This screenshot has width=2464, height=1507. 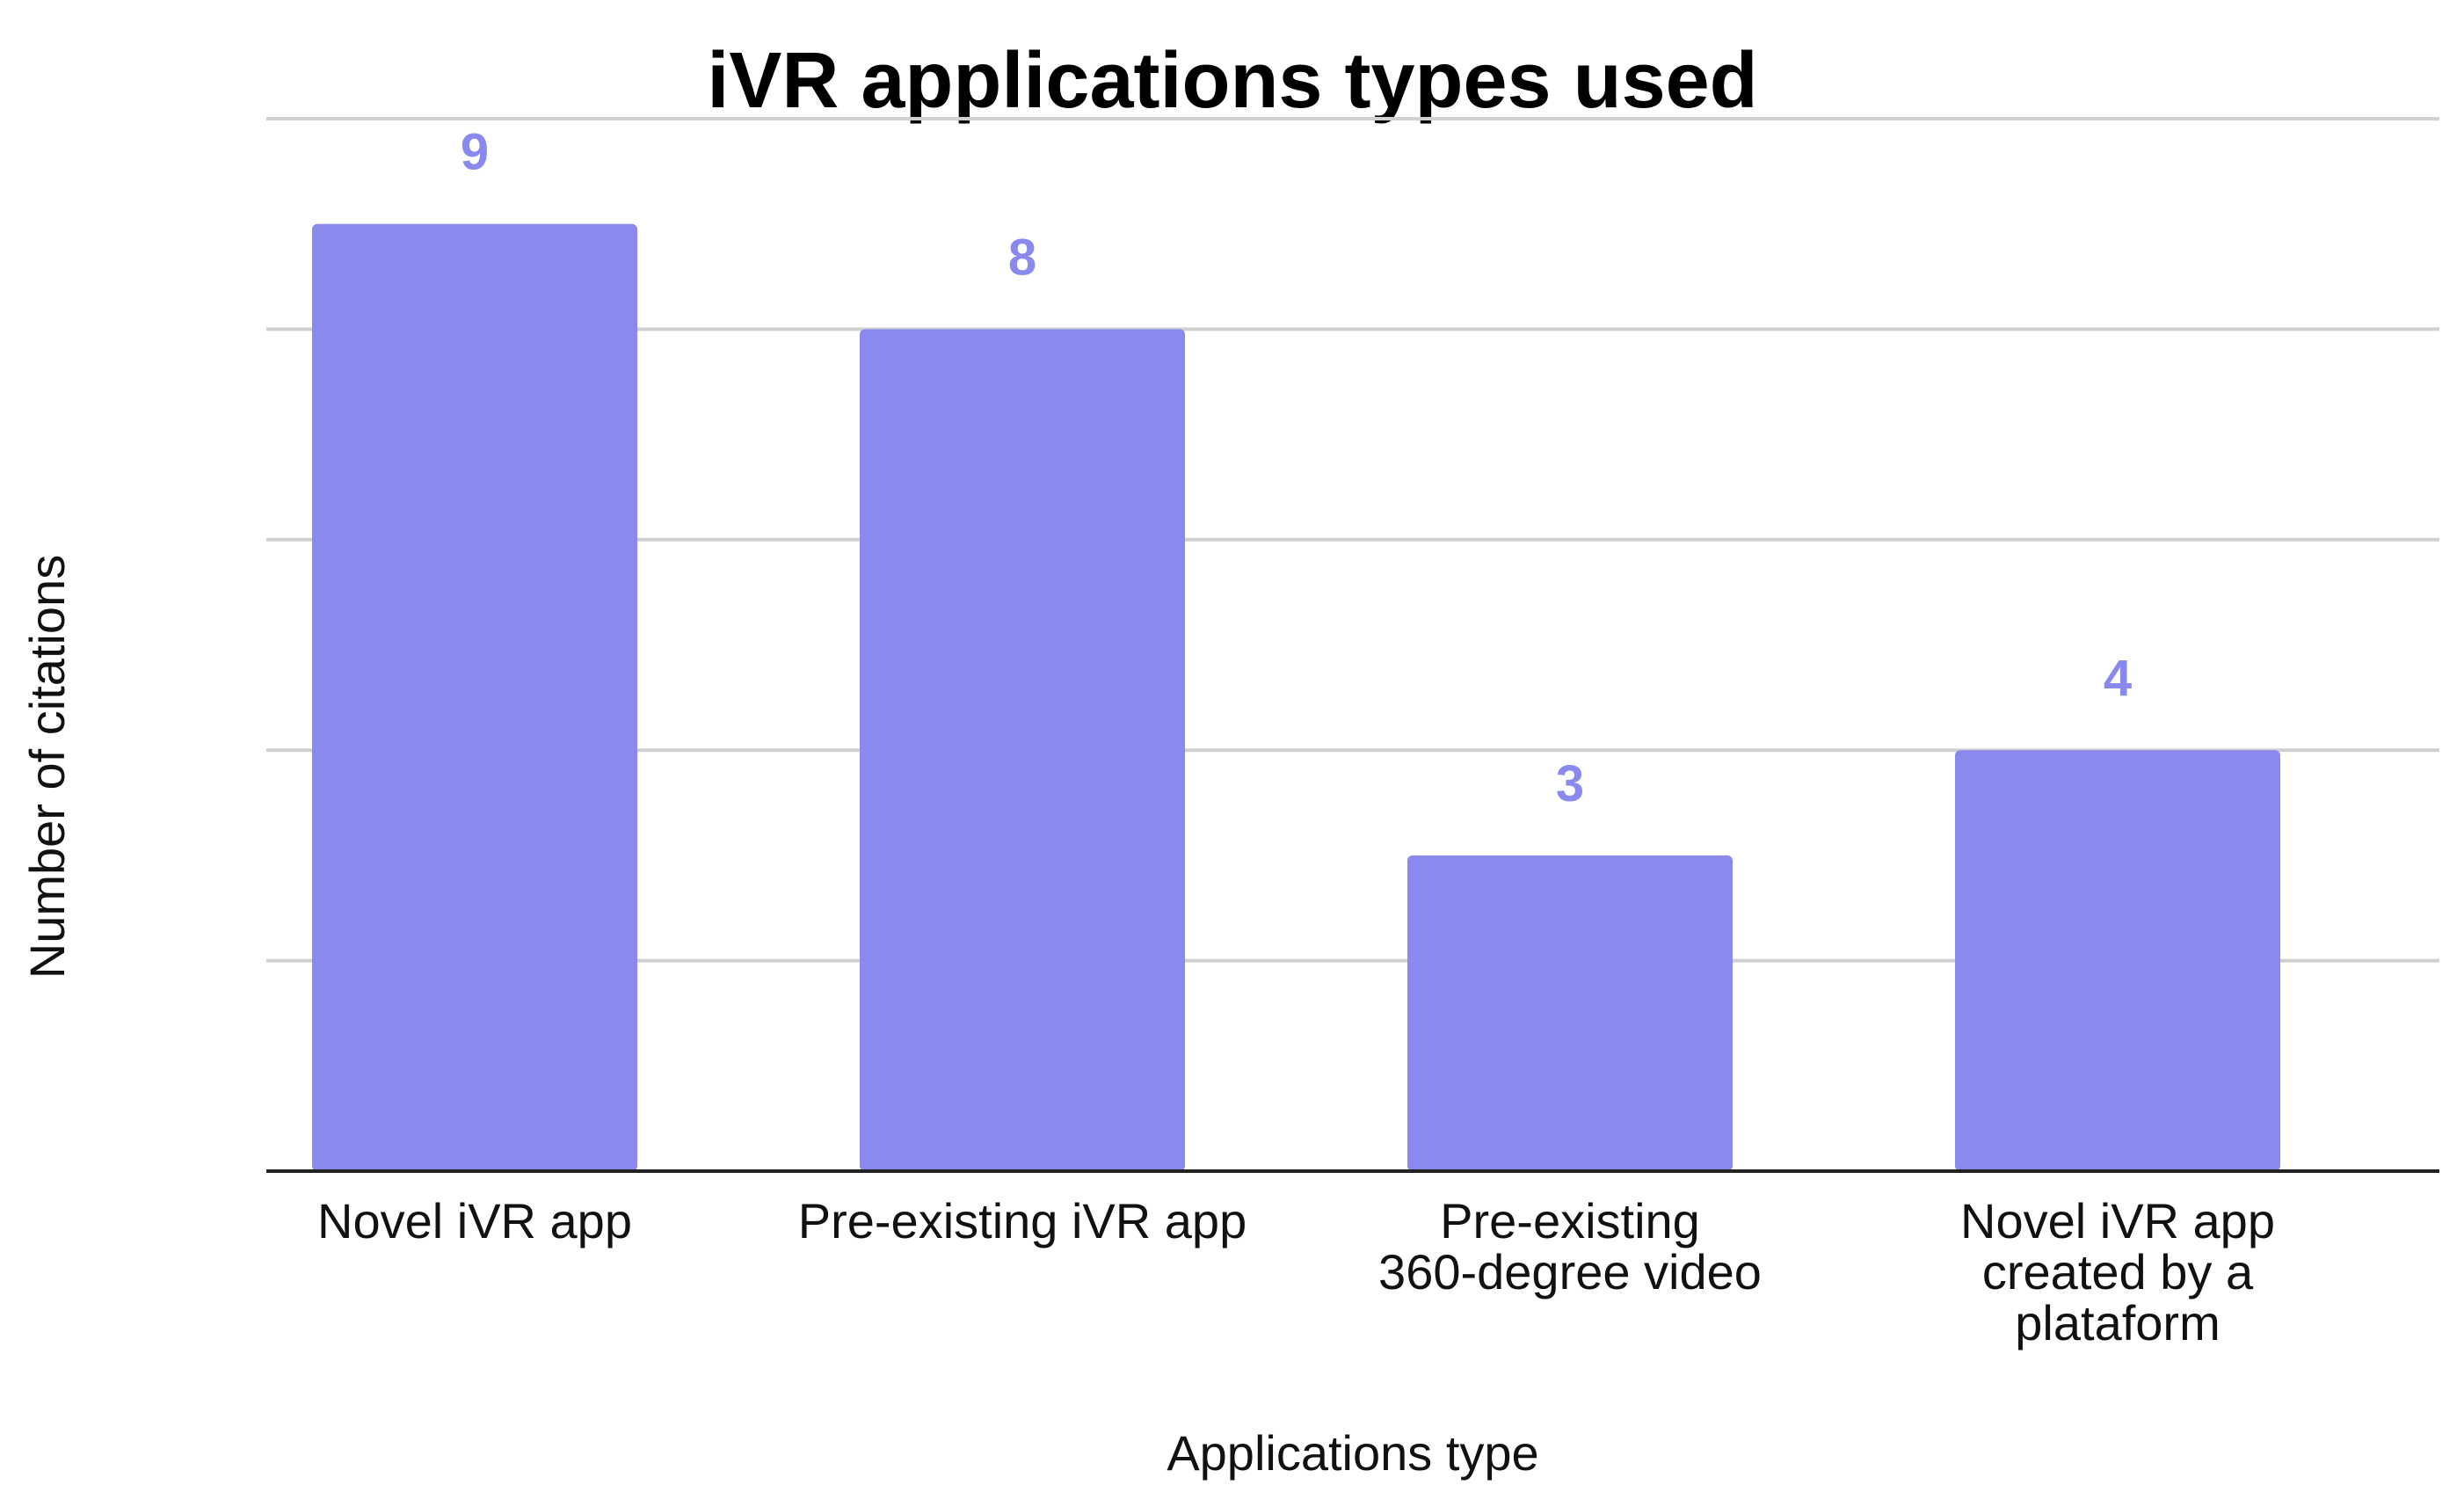 What do you see at coordinates (2117, 1322) in the screenshot?
I see `x-tick-label-line: plataform` at bounding box center [2117, 1322].